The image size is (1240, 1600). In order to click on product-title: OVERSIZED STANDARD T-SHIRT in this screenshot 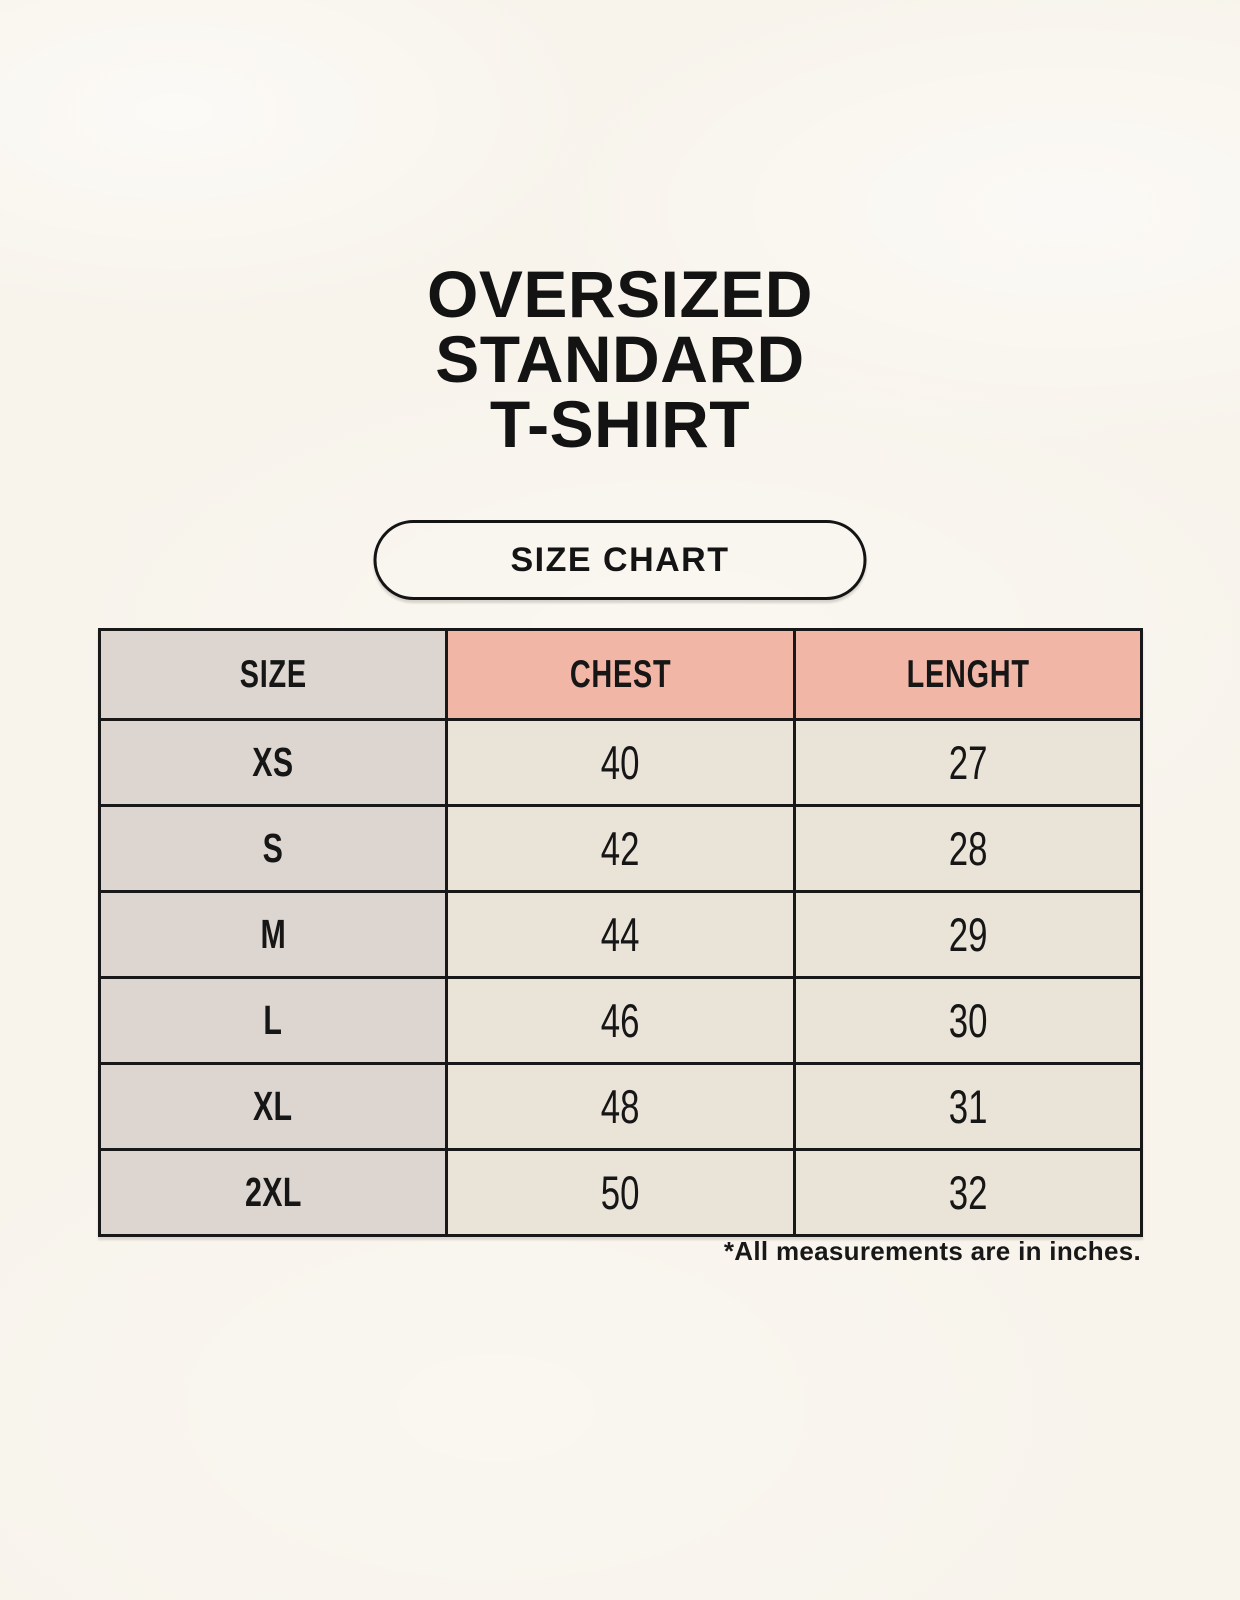, I will do `click(620, 359)`.